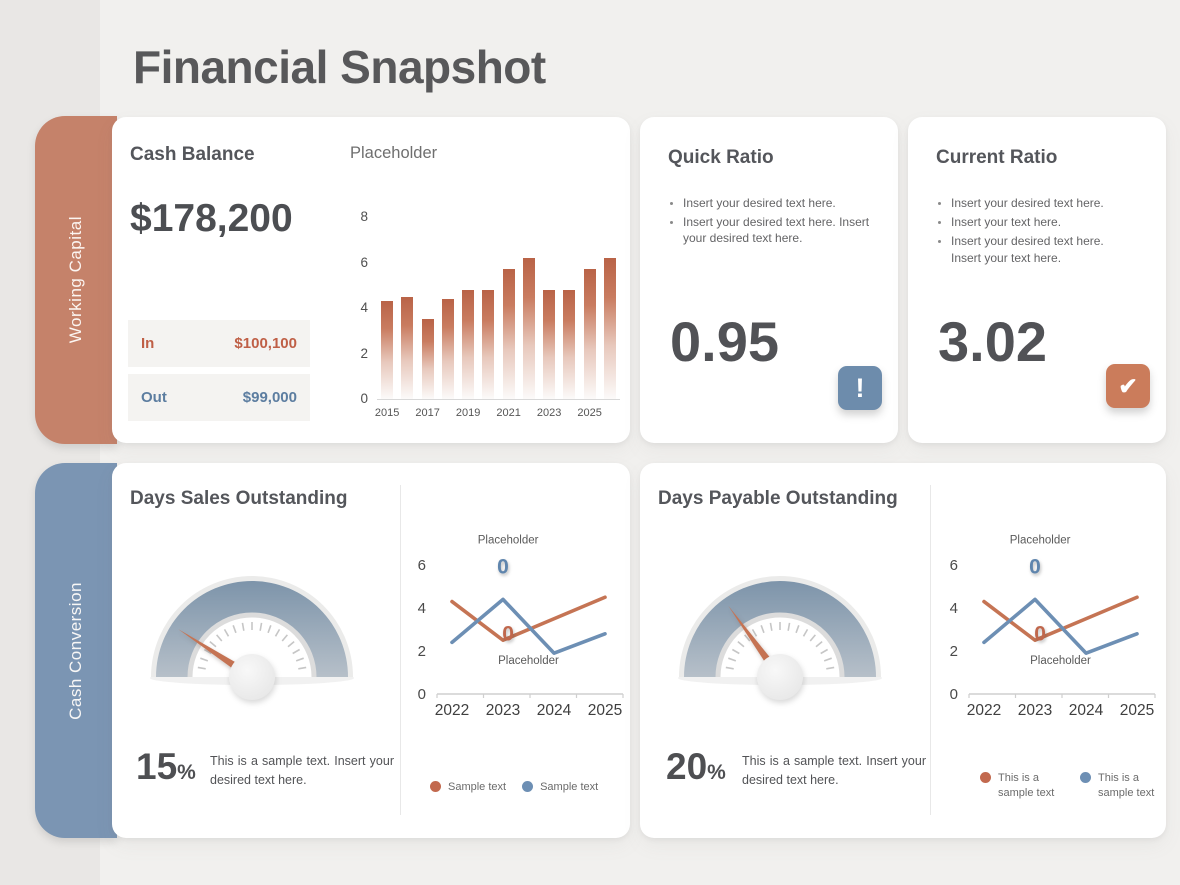  What do you see at coordinates (589, 413) in the screenshot?
I see `x-tick-label: 2025` at bounding box center [589, 413].